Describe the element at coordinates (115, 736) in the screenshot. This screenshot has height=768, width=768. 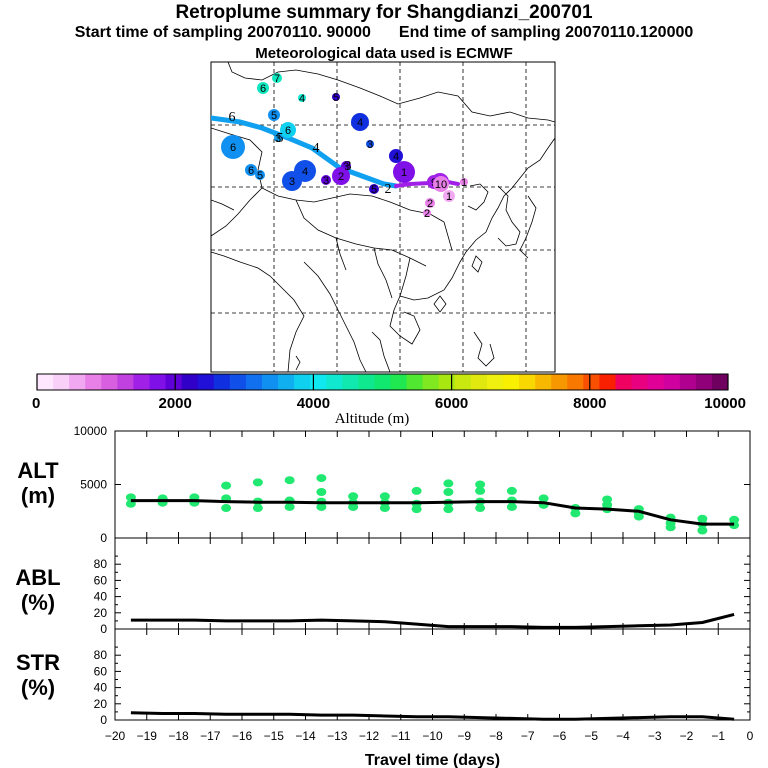
I see `x-tick-label: −20` at that location.